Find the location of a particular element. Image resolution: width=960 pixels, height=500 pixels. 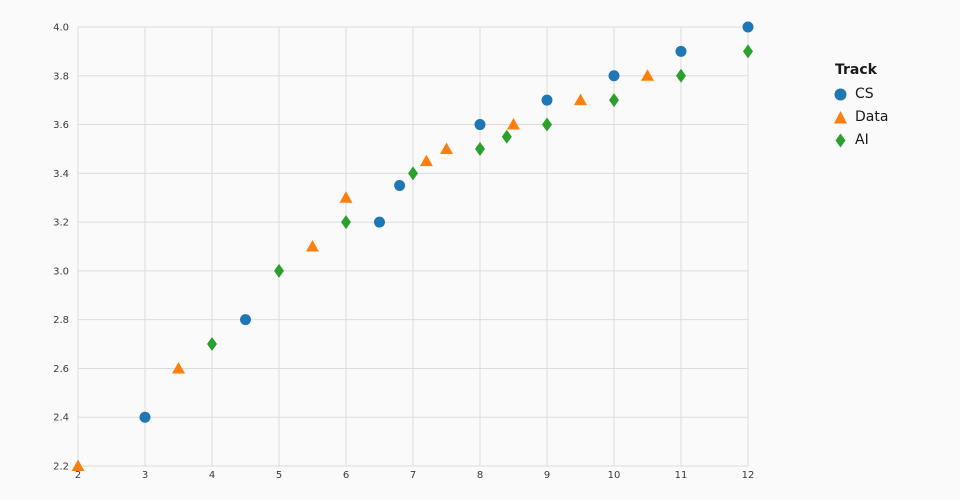

y-tick-label: 3.0 is located at coordinates (61, 271).